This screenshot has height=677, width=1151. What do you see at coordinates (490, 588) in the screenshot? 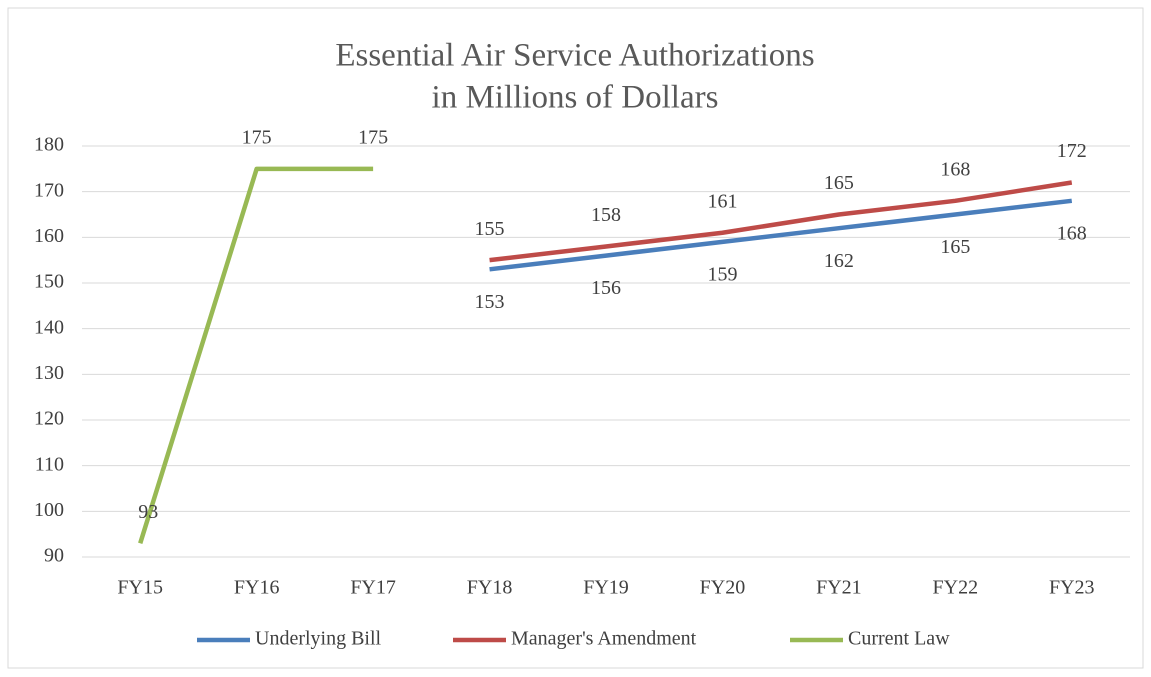
I see `x-tick-label: FY18` at bounding box center [490, 588].